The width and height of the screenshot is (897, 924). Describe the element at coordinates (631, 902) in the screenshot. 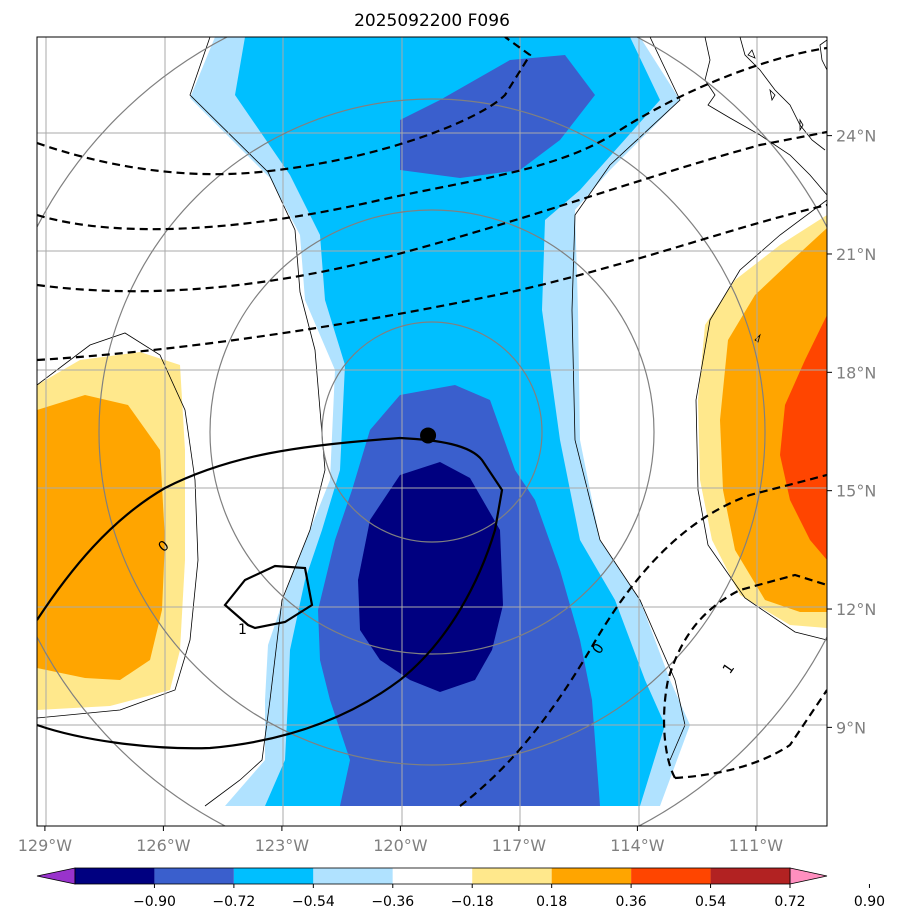

I see `colorbar-tick-label: 0.36` at that location.